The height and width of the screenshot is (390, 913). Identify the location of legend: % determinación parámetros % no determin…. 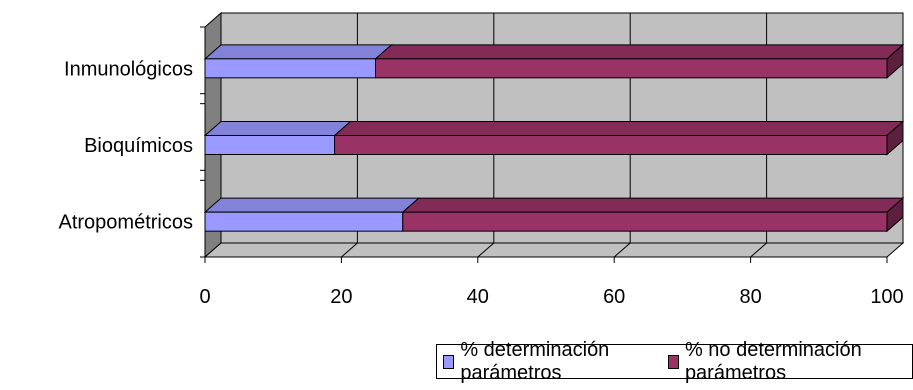
(674, 361).